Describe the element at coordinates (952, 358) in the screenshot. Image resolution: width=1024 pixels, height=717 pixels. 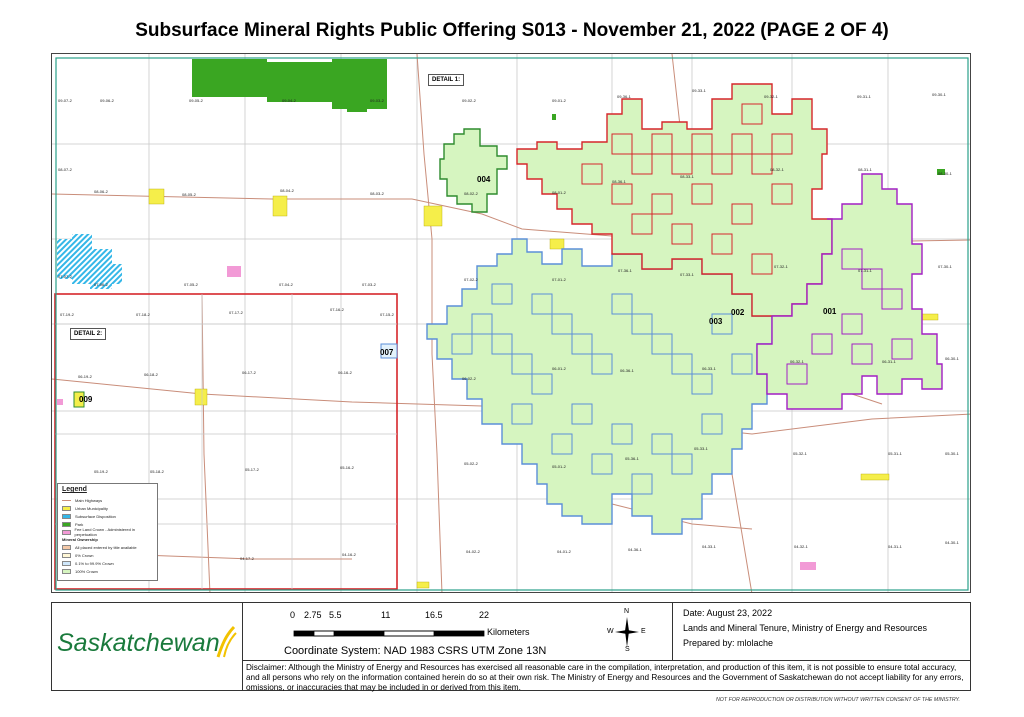
I see `township-label: 06-30-1` at that location.